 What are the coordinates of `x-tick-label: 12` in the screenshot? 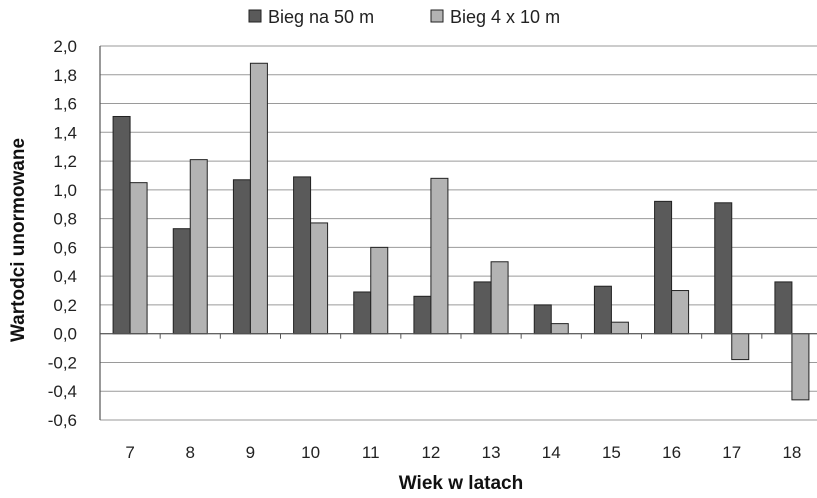 It's located at (430, 452).